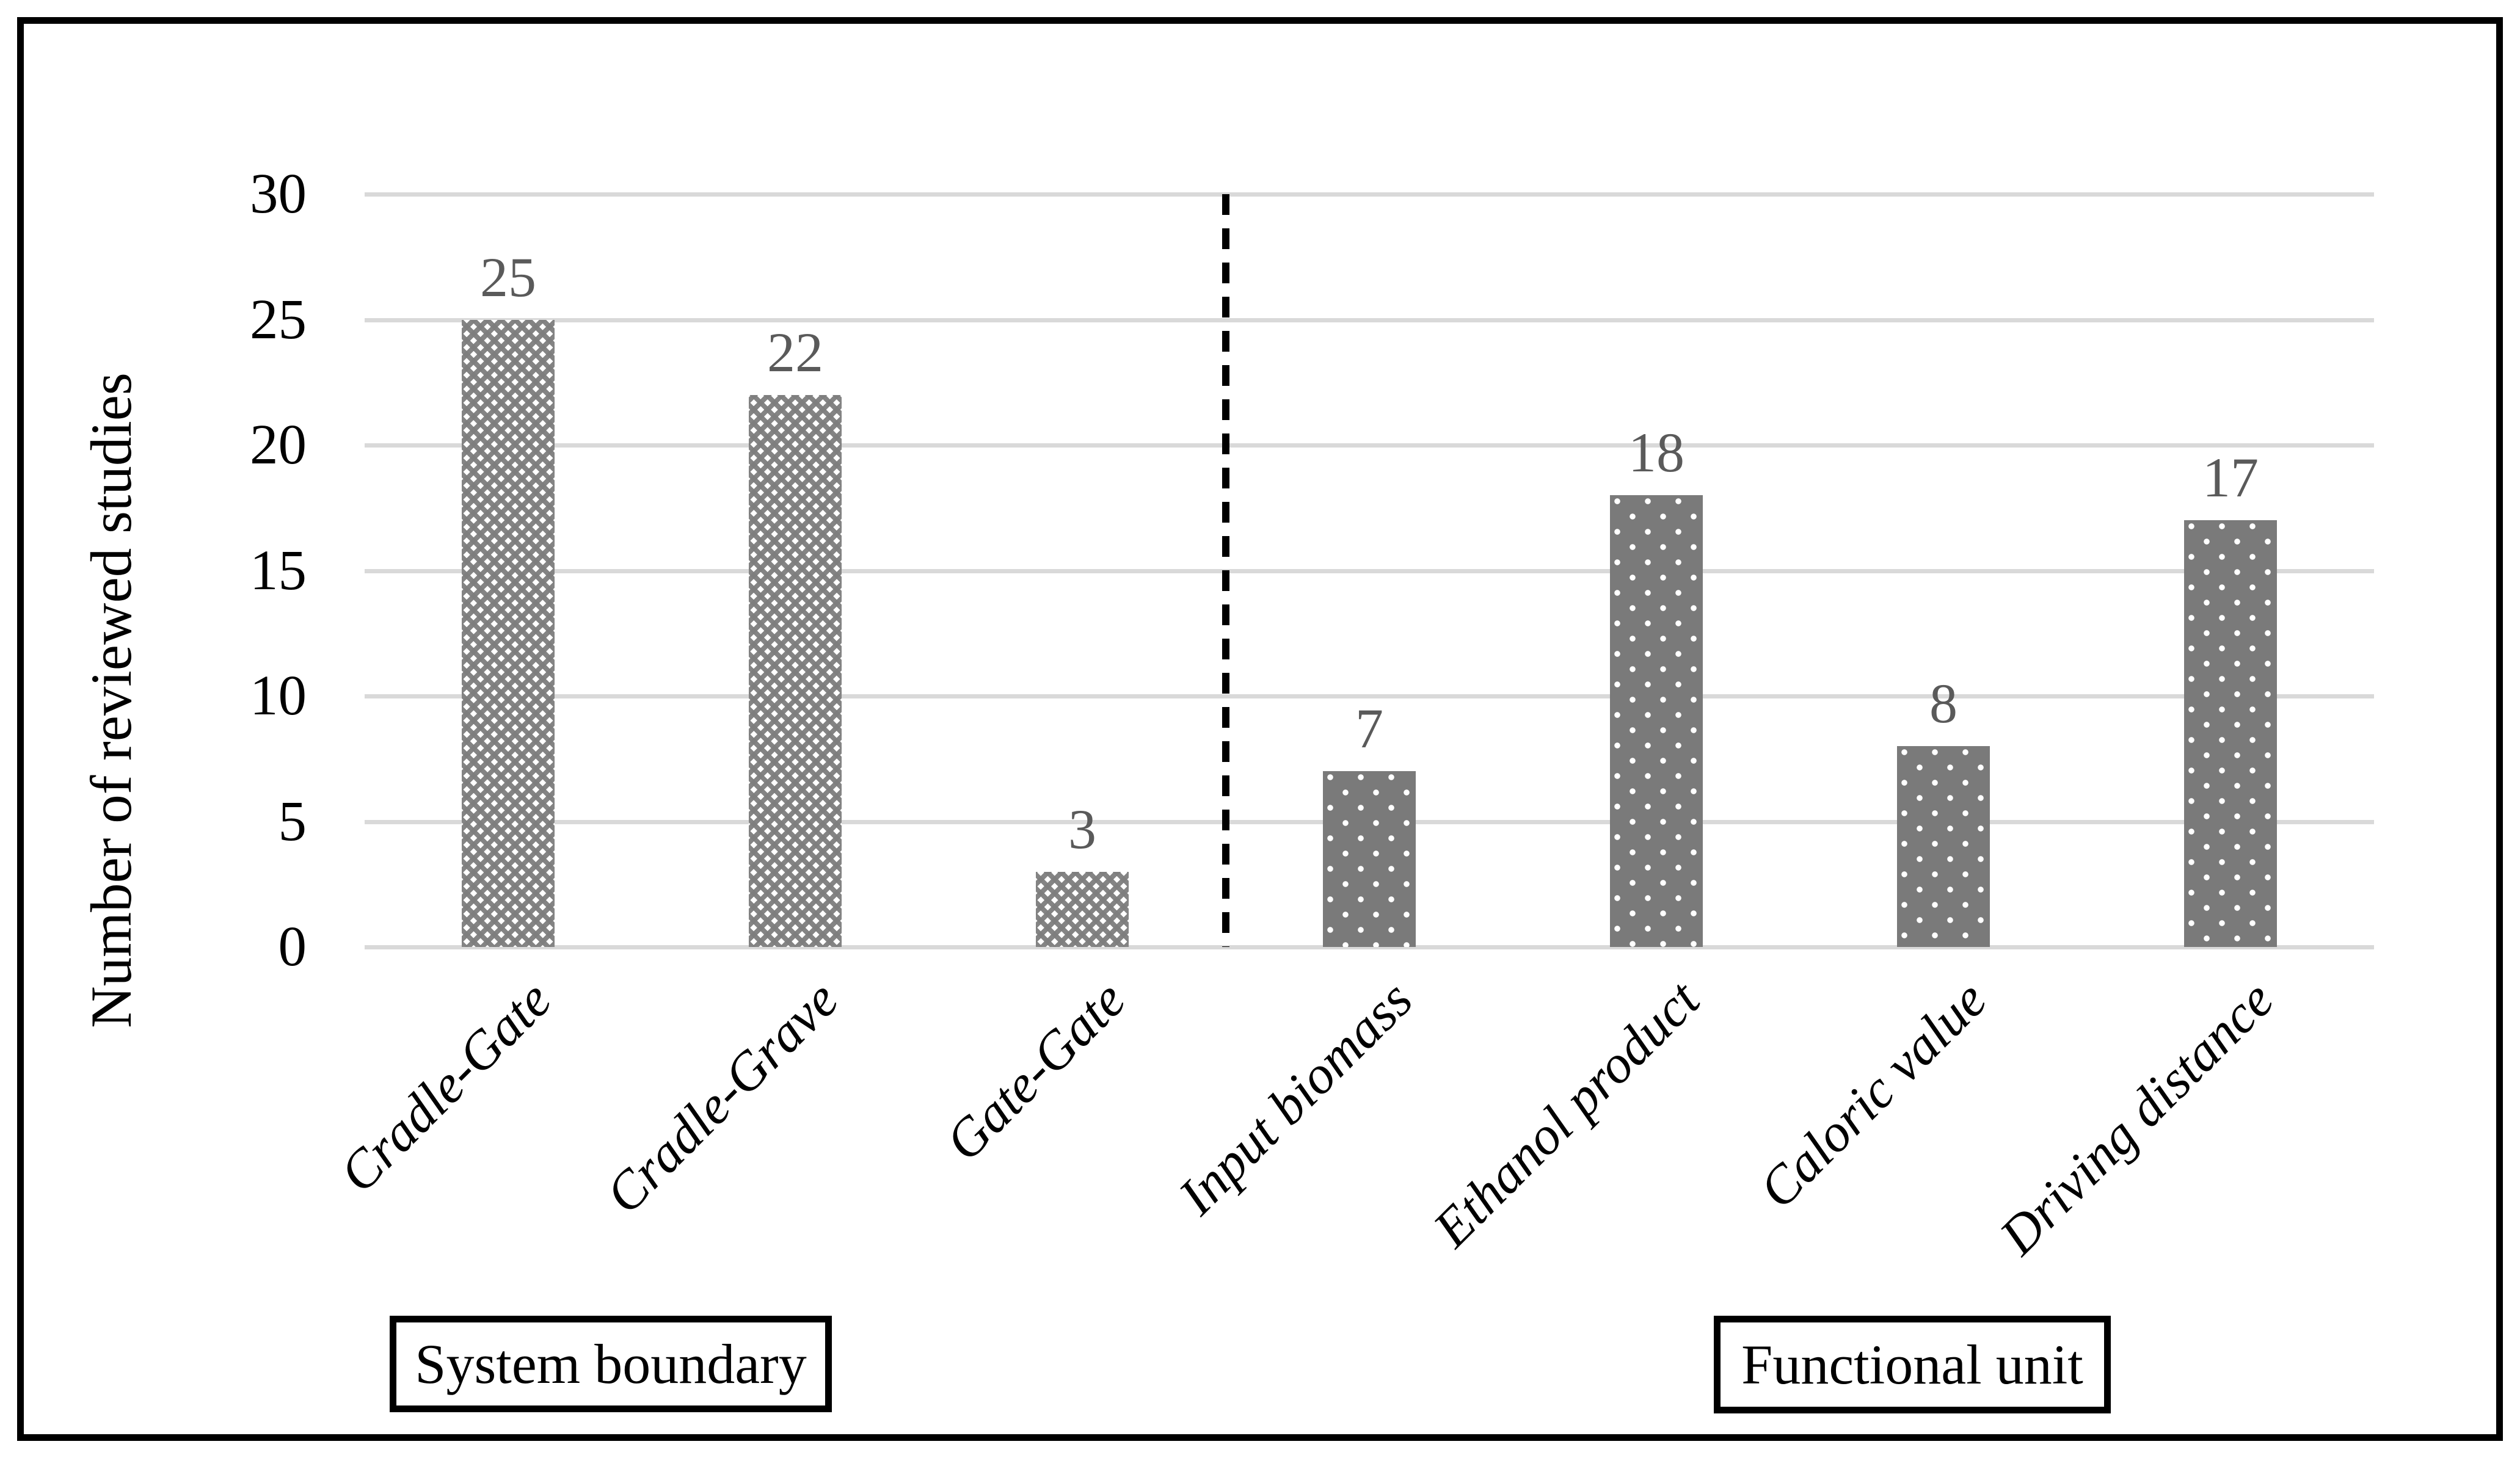 The height and width of the screenshot is (1458, 2520). I want to click on value-label-cradle-grave: 22, so click(795, 352).